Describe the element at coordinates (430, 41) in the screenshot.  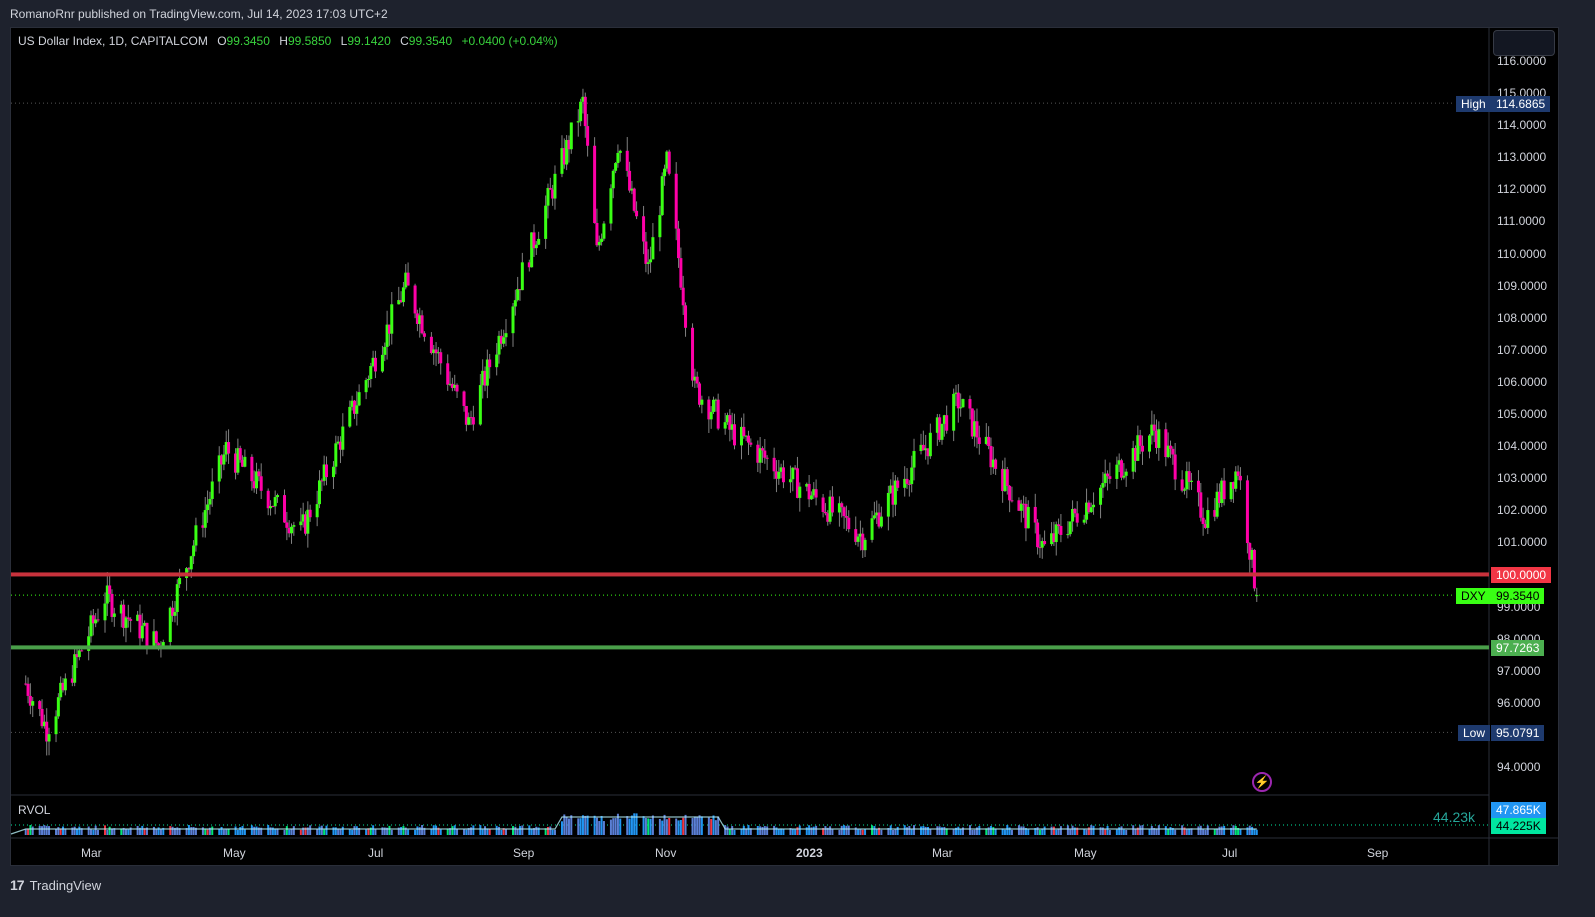
I see `close-value: 99.3540` at that location.